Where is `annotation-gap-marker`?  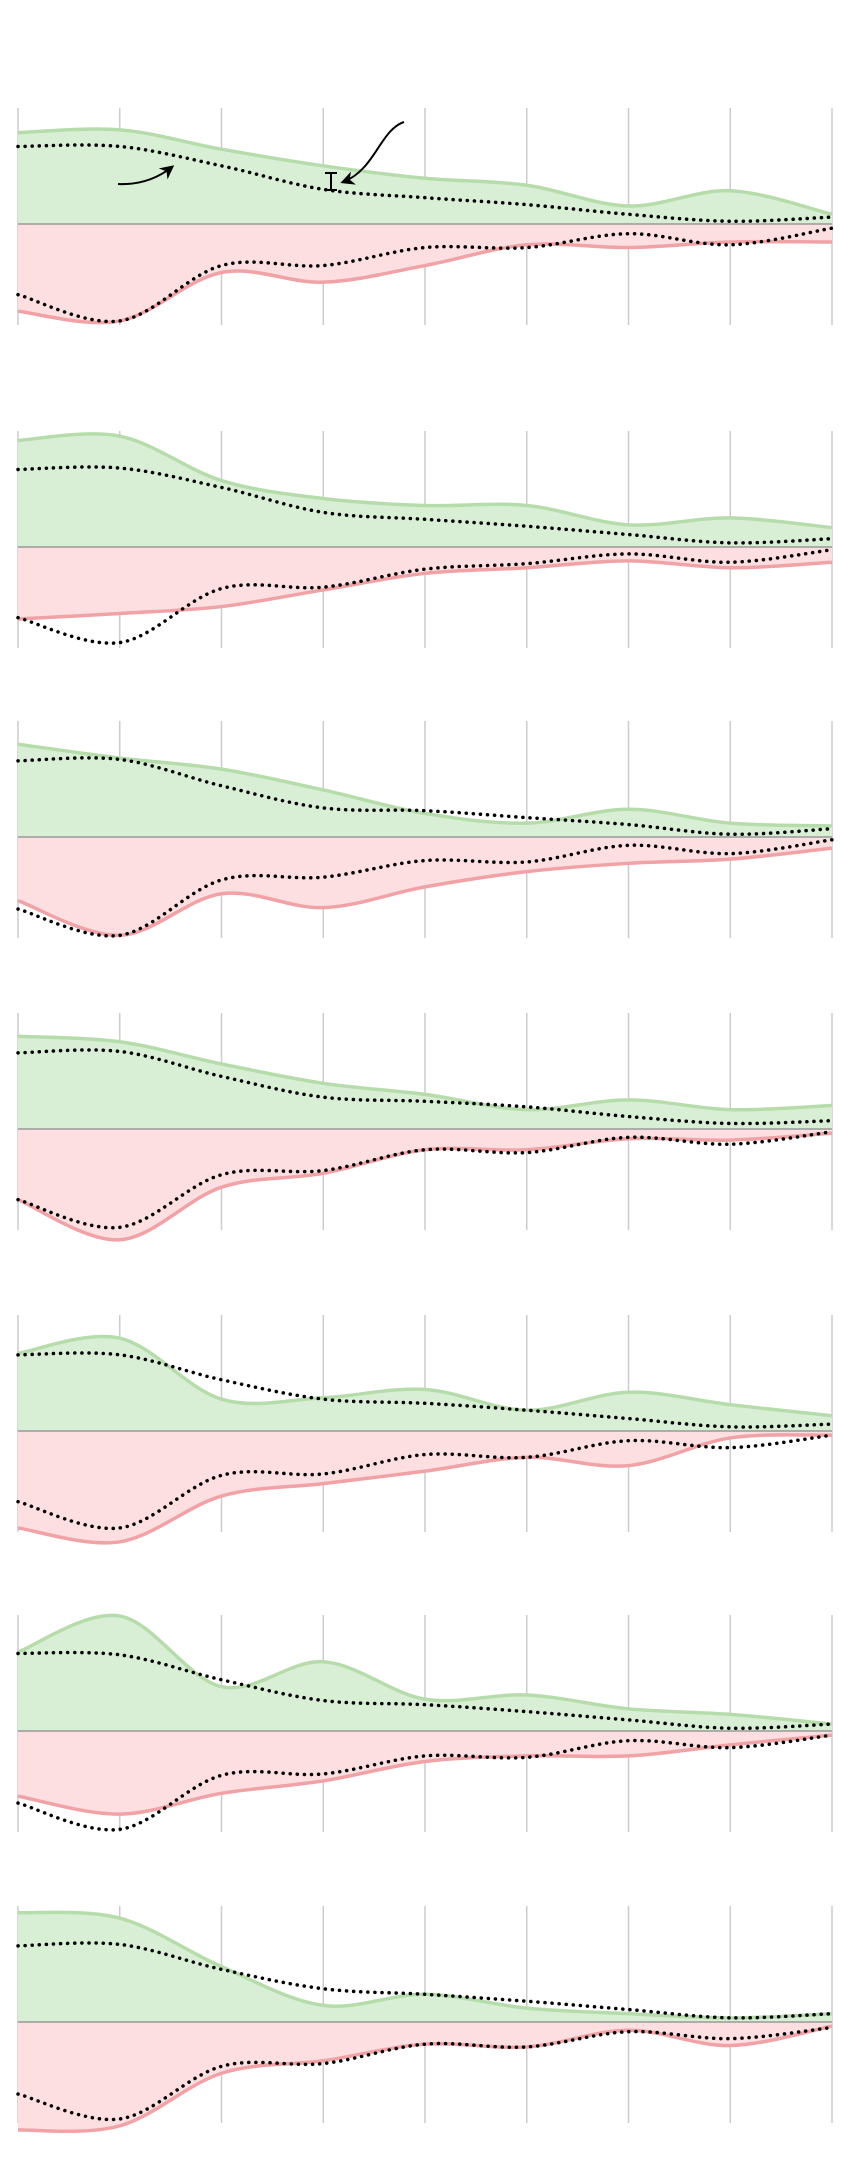 annotation-gap-marker is located at coordinates (331, 181).